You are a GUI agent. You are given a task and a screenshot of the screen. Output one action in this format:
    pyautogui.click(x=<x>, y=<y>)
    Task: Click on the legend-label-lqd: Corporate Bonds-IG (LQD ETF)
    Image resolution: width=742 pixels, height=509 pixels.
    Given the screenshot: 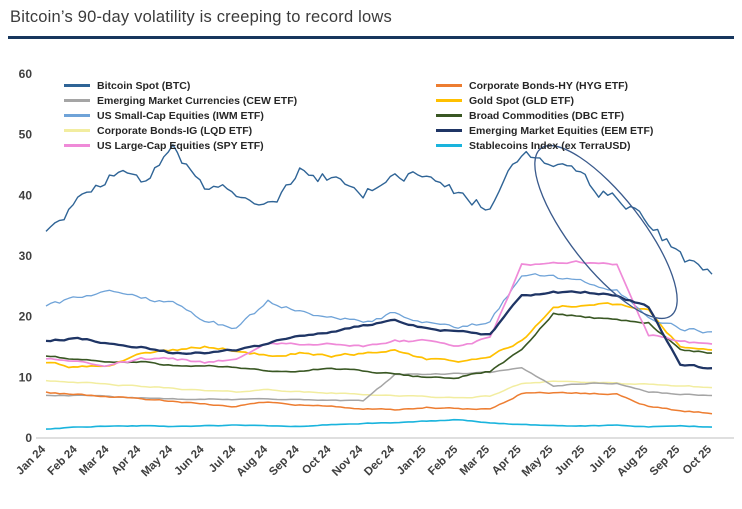 What is the action you would take?
    pyautogui.click(x=175, y=130)
    